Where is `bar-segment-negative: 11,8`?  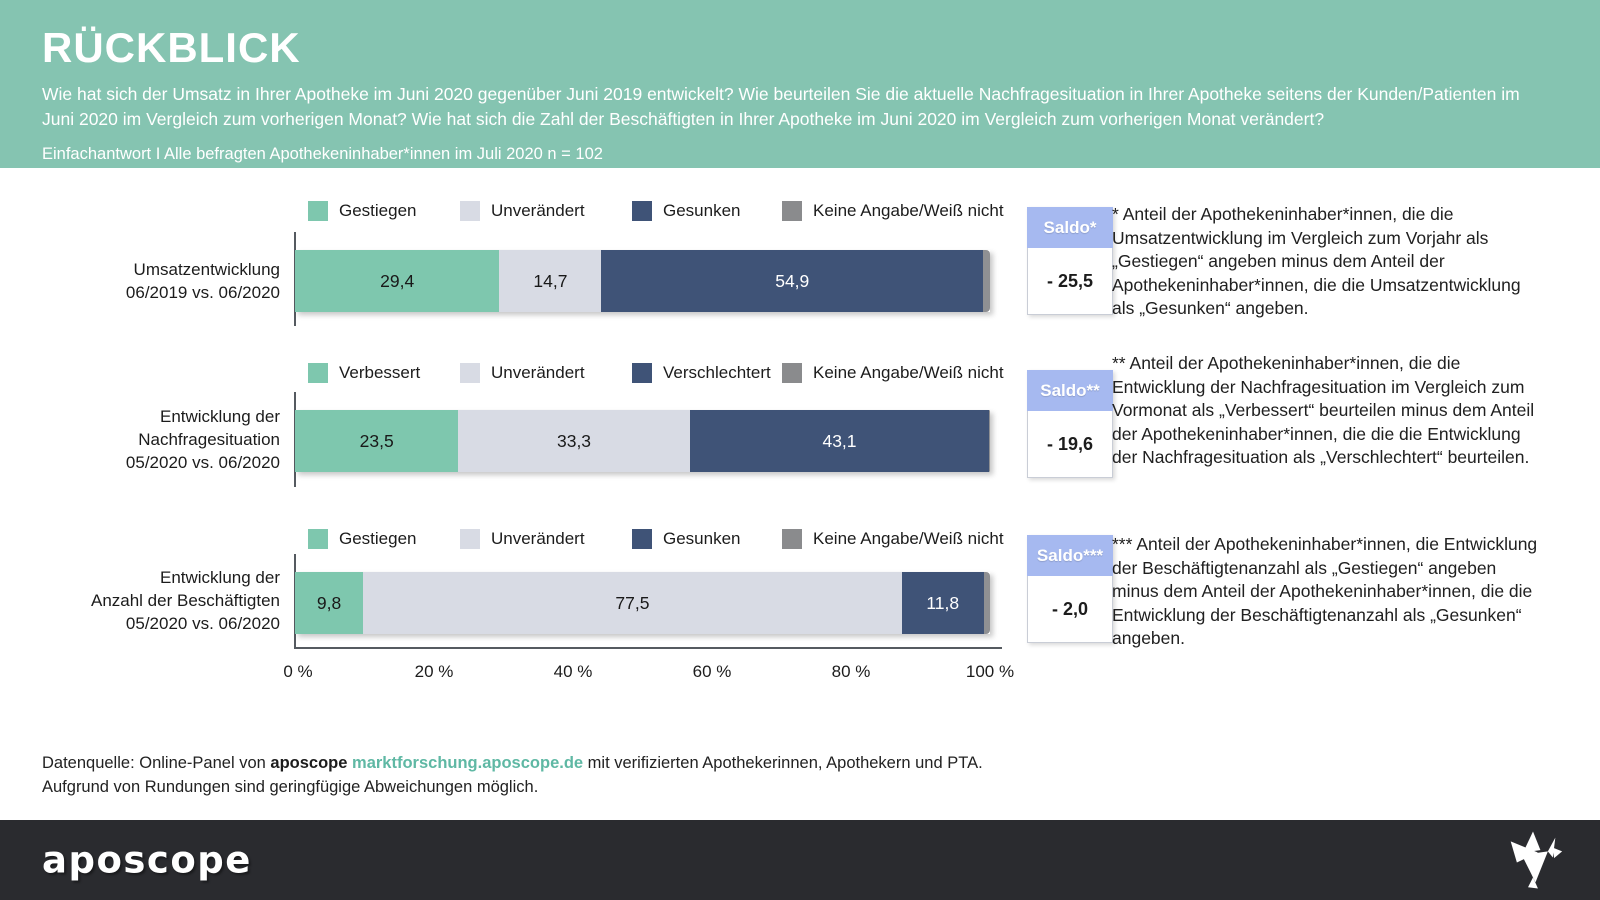 bar-segment-negative: 11,8 is located at coordinates (942, 603).